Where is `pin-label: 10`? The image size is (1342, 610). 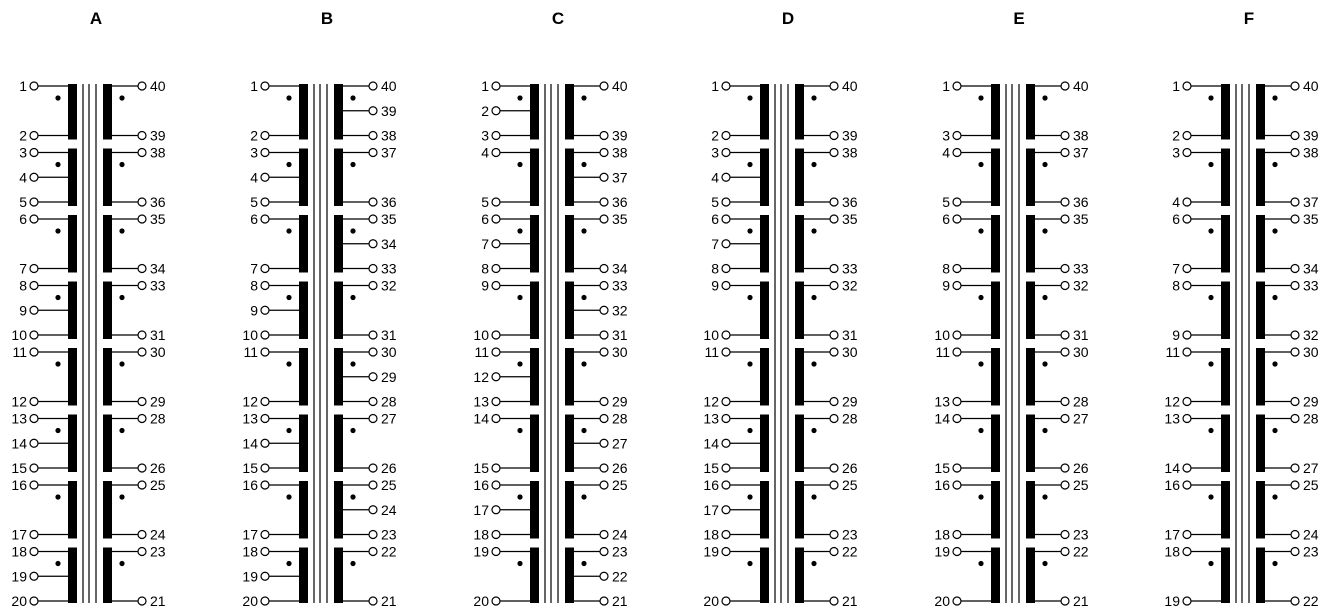
pin-label: 10 is located at coordinates (942, 335).